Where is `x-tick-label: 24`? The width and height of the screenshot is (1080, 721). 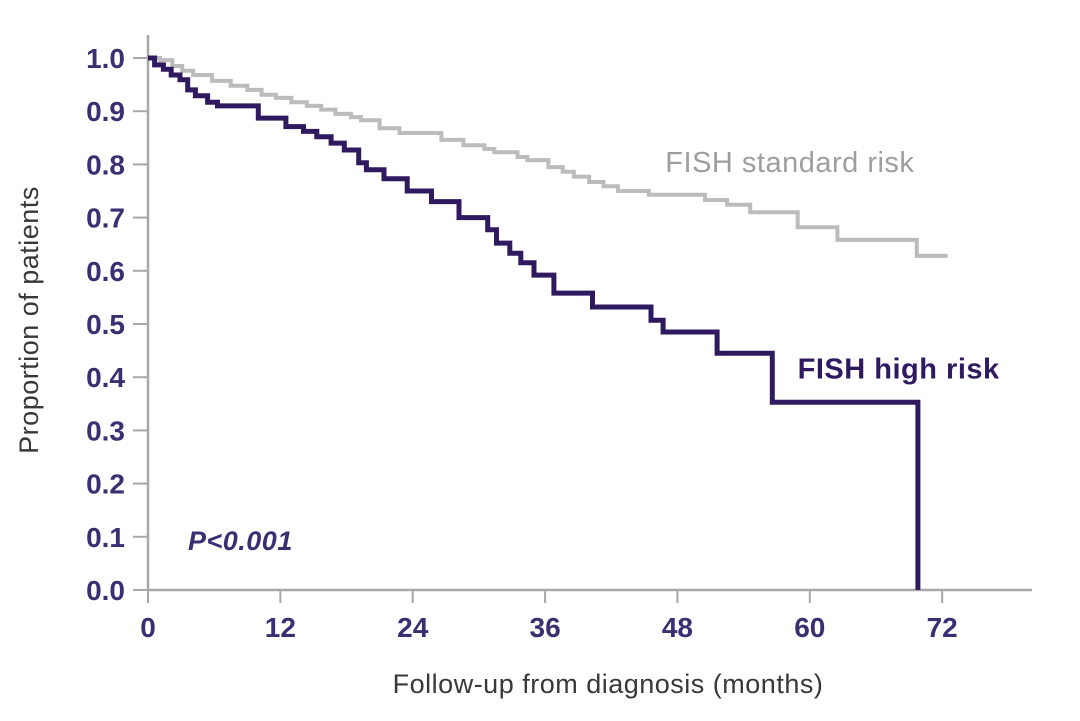
x-tick-label: 24 is located at coordinates (413, 627).